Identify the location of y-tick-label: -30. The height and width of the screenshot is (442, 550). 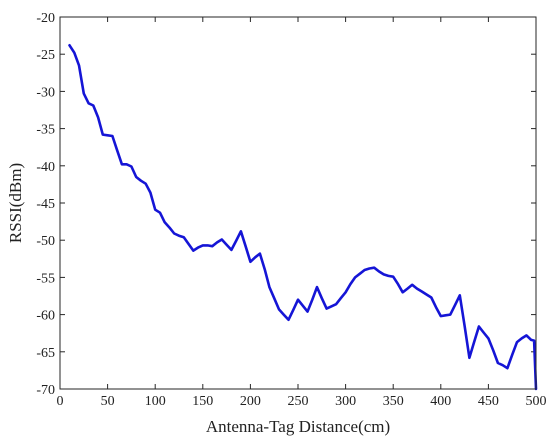
(45, 92).